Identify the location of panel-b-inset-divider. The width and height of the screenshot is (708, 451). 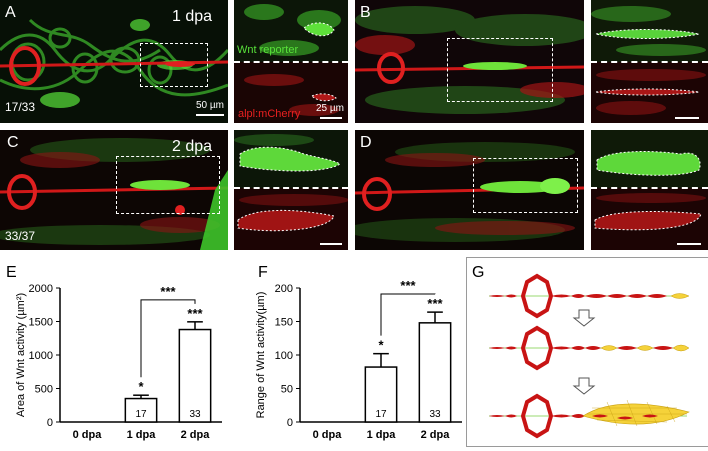
(649, 62).